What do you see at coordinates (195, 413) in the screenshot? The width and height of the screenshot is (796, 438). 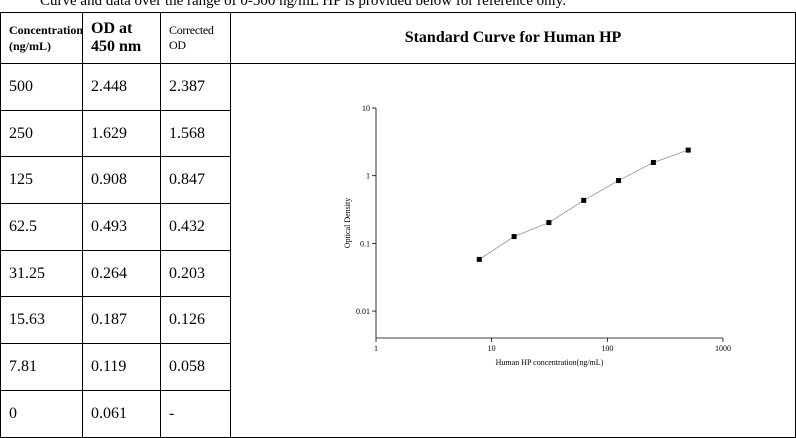 I see `table-cell: -` at bounding box center [195, 413].